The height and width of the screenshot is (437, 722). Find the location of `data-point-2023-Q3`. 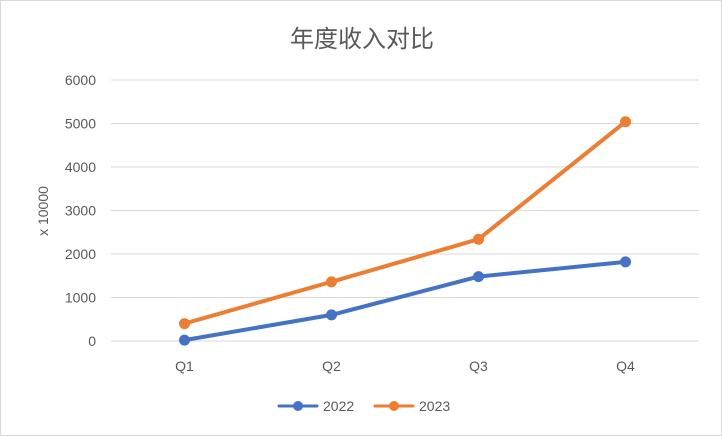

data-point-2023-Q3 is located at coordinates (478, 239).